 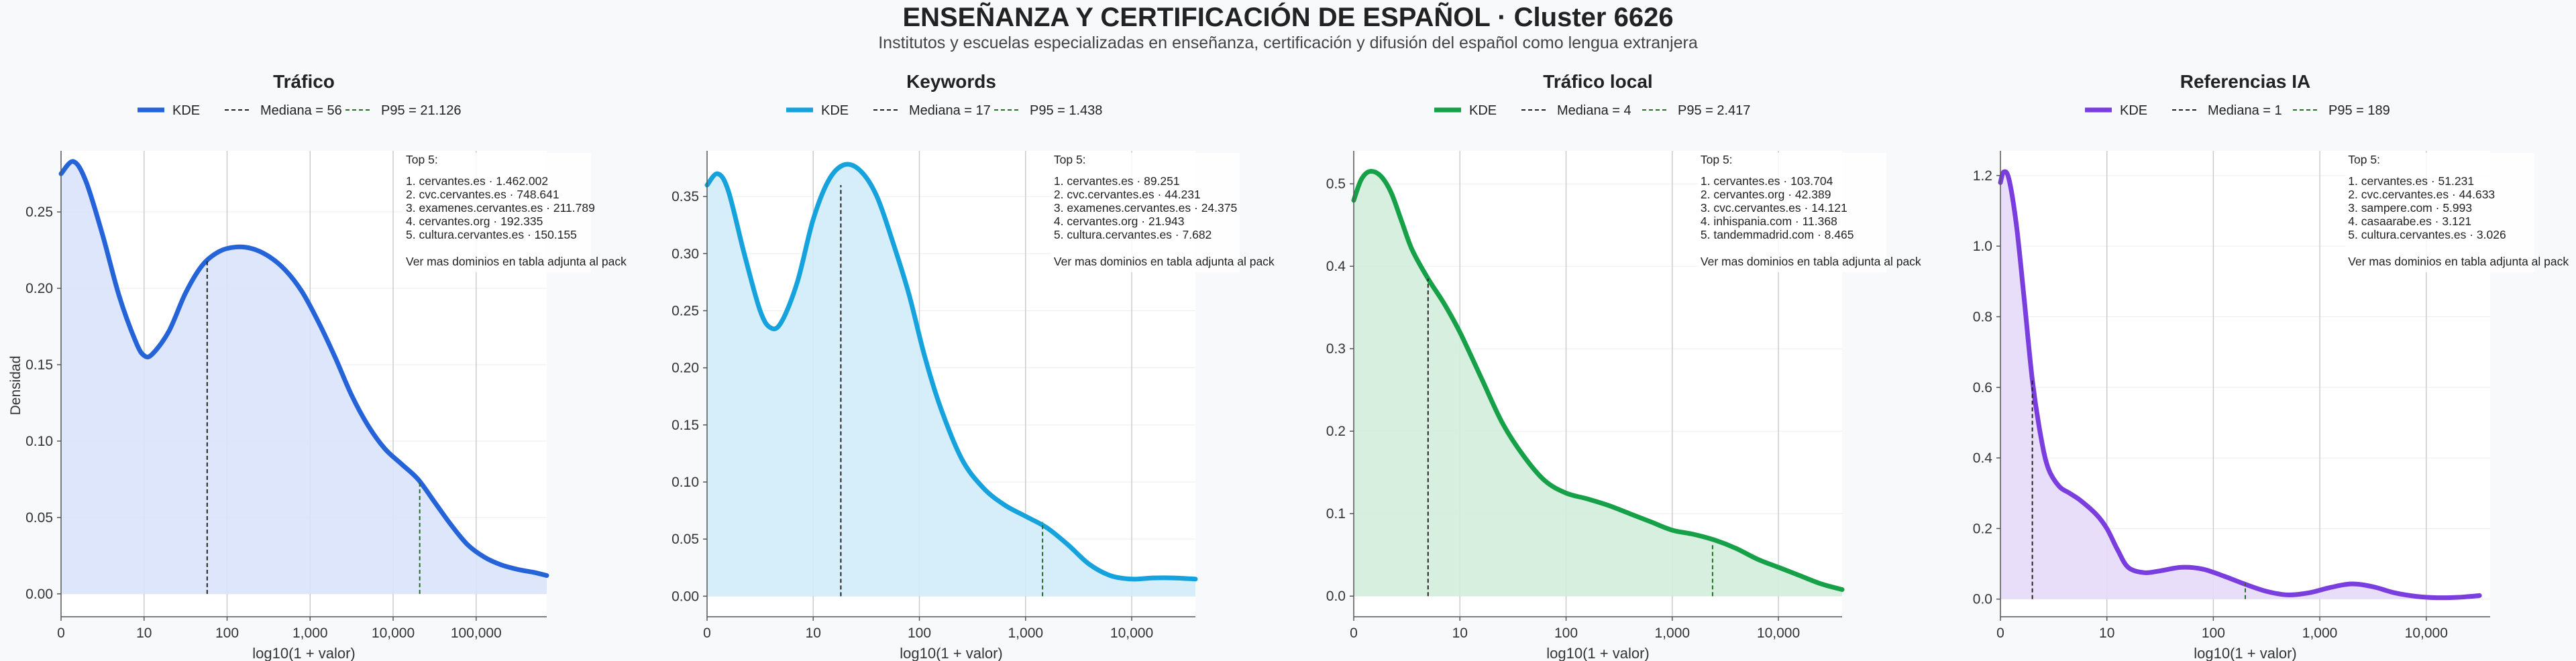 What do you see at coordinates (1117, 181) in the screenshot?
I see `top5-item: 1. cervantes.es · 89.251` at bounding box center [1117, 181].